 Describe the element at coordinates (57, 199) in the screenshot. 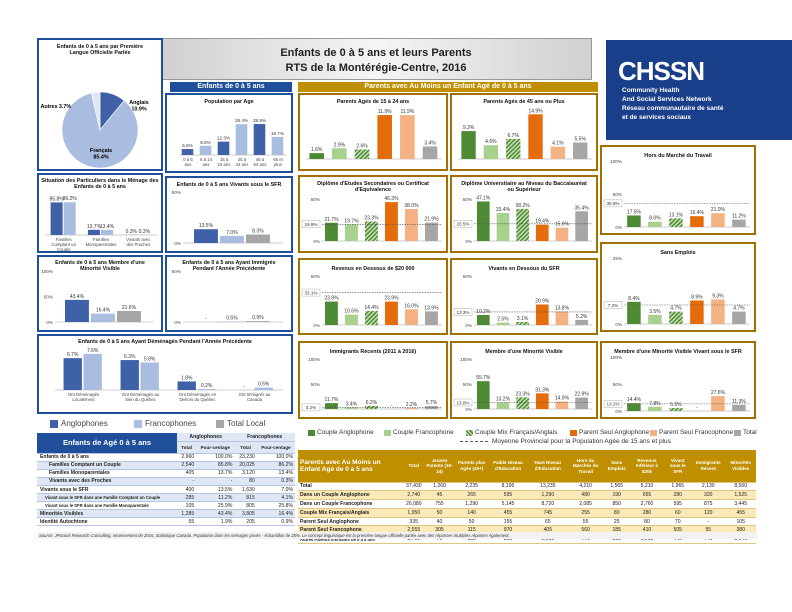

I see `bar-label-0-0: 85.8%` at that location.